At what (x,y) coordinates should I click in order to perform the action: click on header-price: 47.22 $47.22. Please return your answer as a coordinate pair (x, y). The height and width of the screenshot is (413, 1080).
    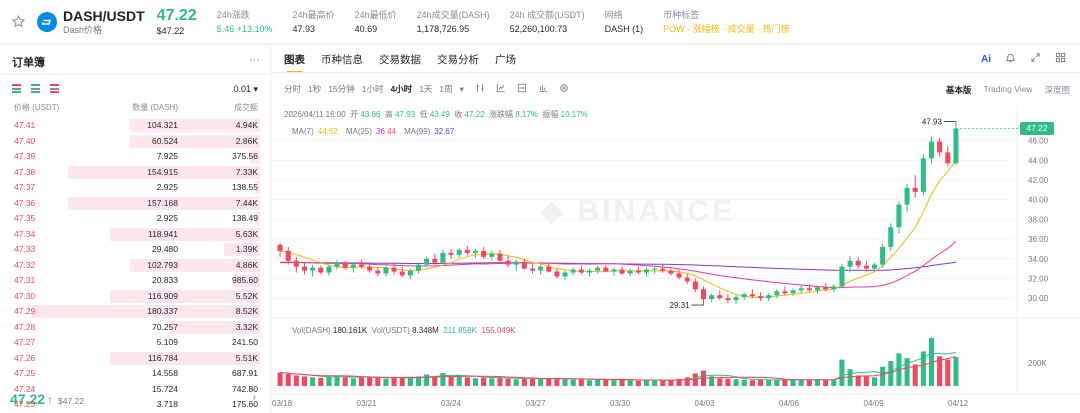
    Looking at the image, I should click on (177, 22).